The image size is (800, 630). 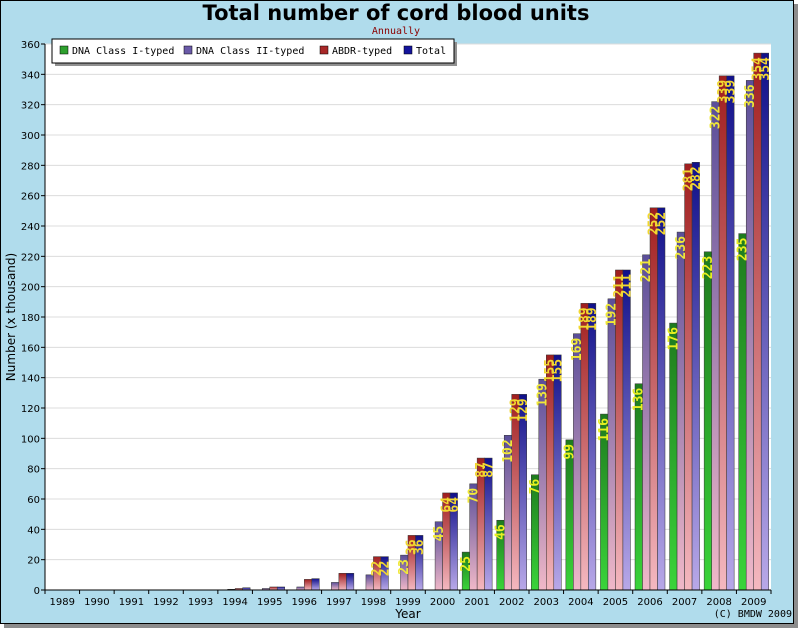 What do you see at coordinates (649, 602) in the screenshot?
I see `x-tick-label: 2006` at bounding box center [649, 602].